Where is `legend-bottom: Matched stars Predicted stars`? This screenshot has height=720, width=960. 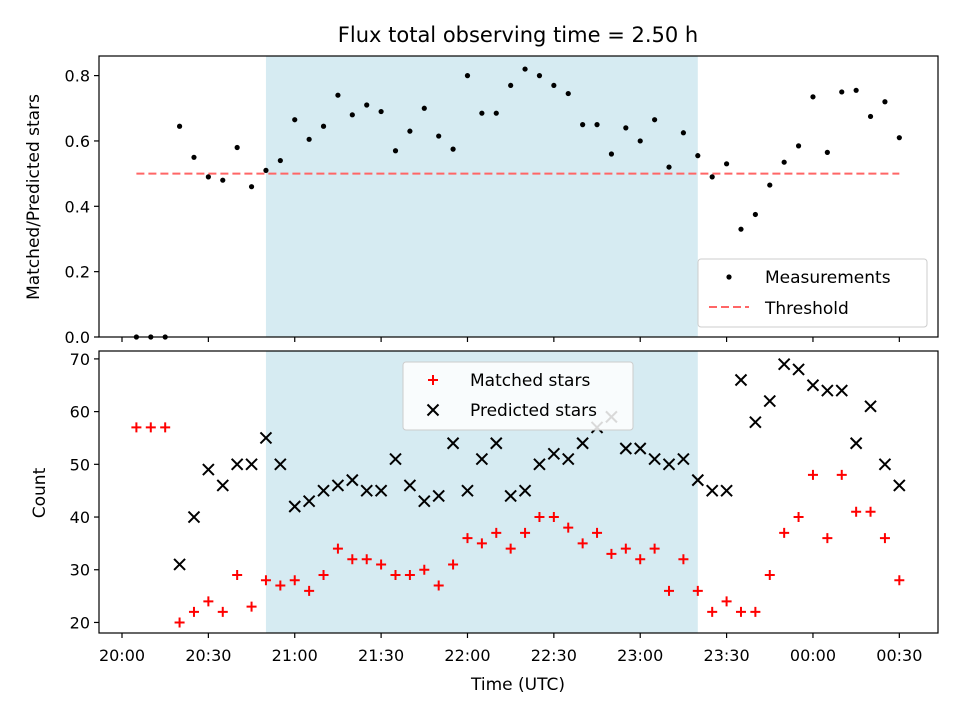 legend-bottom: Matched stars Predicted stars is located at coordinates (518, 396).